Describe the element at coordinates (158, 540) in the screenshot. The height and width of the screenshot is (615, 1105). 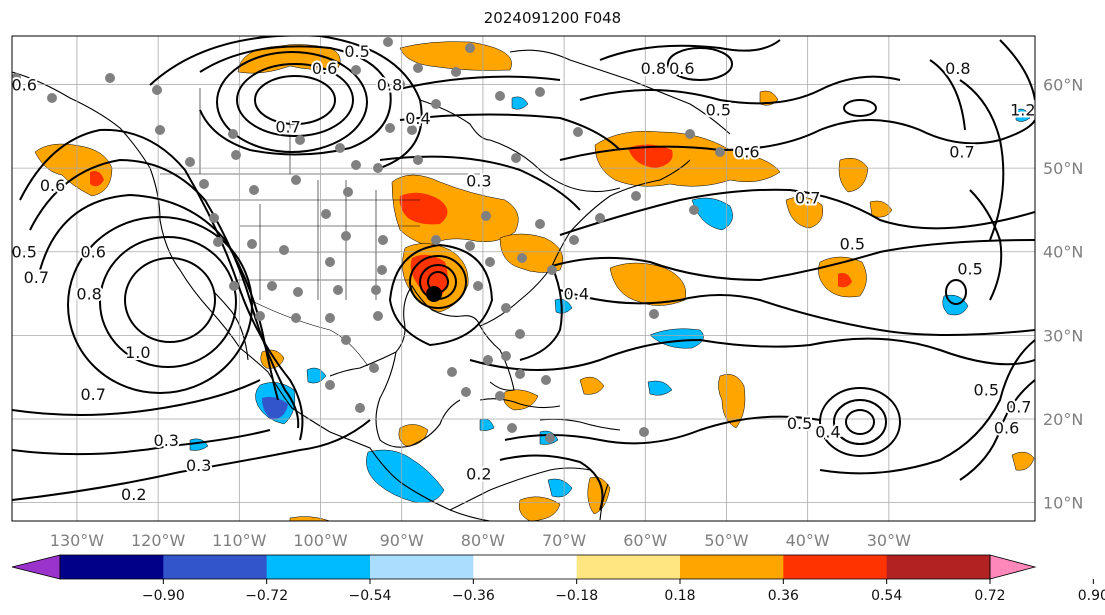
I see `lon-tick-label: 120°W` at that location.